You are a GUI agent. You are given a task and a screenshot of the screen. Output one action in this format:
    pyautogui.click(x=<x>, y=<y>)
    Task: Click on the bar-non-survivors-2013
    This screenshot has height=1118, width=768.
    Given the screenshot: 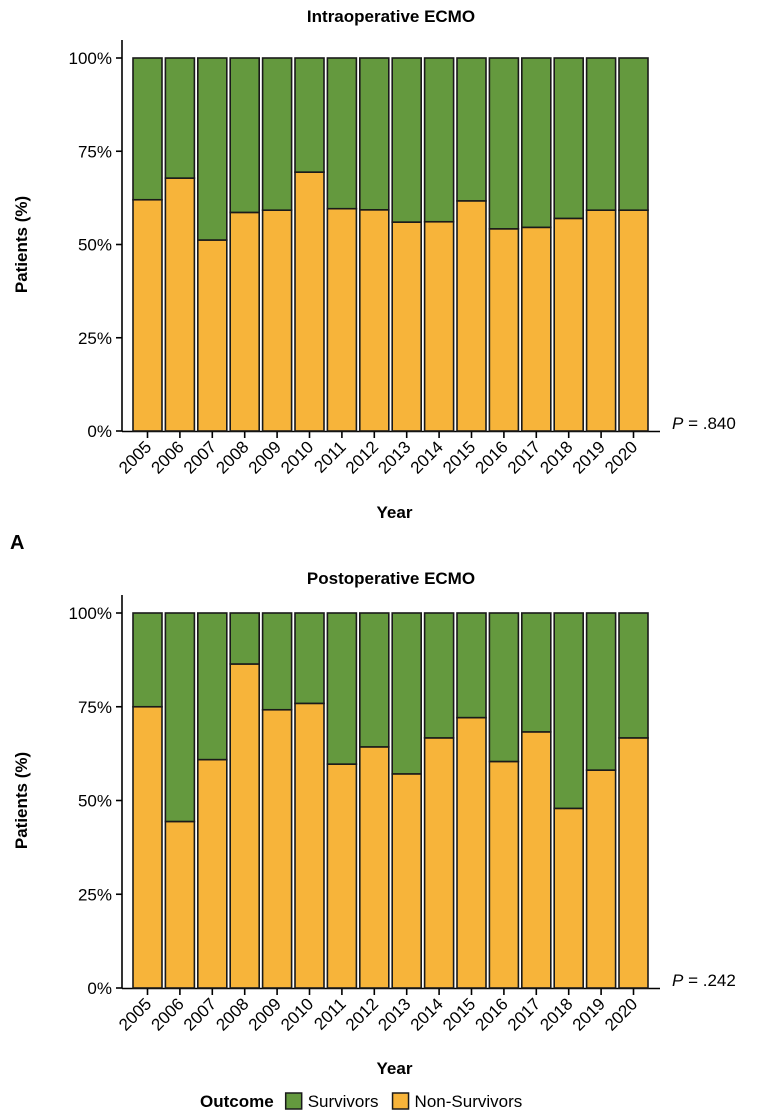 What is the action you would take?
    pyautogui.click(x=407, y=881)
    